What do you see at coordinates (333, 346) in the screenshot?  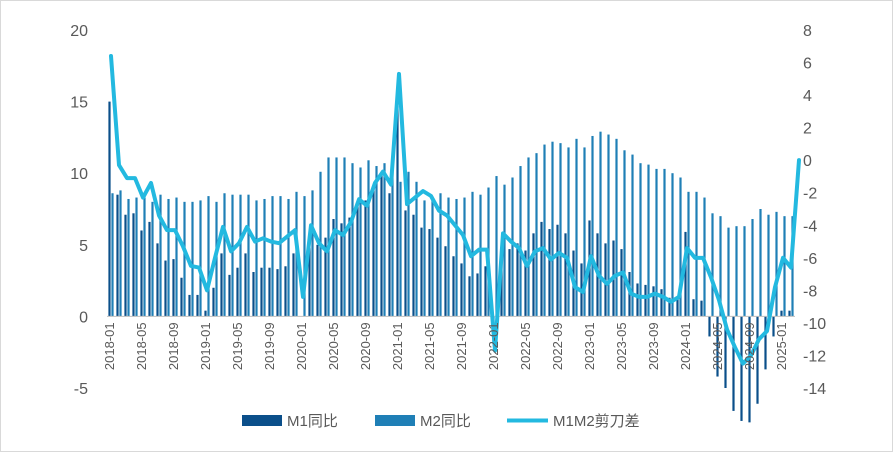 I see `x-tick-label: 2020-05` at bounding box center [333, 346].